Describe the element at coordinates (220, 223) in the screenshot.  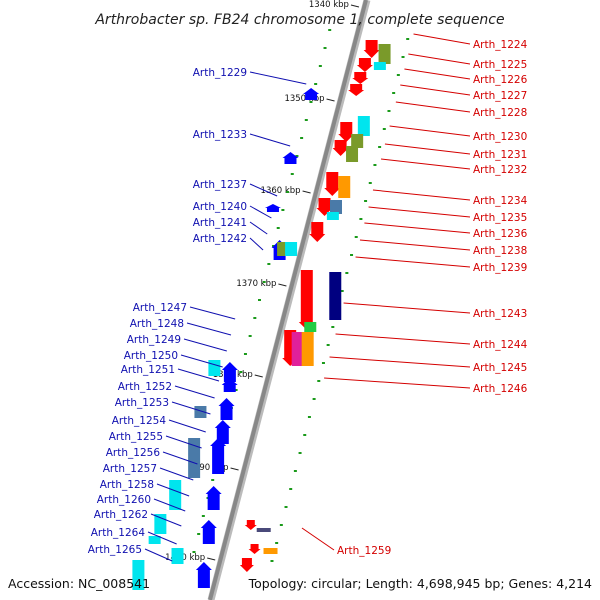
I see `gene-label: Arth_1241` at that location.